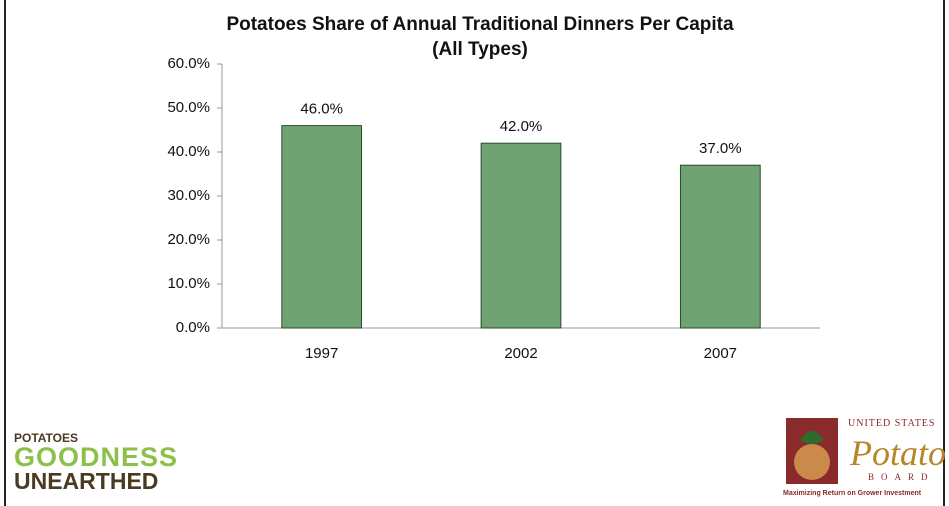 The width and height of the screenshot is (949, 506). I want to click on y-tick-label: 20.0%, so click(188, 239).